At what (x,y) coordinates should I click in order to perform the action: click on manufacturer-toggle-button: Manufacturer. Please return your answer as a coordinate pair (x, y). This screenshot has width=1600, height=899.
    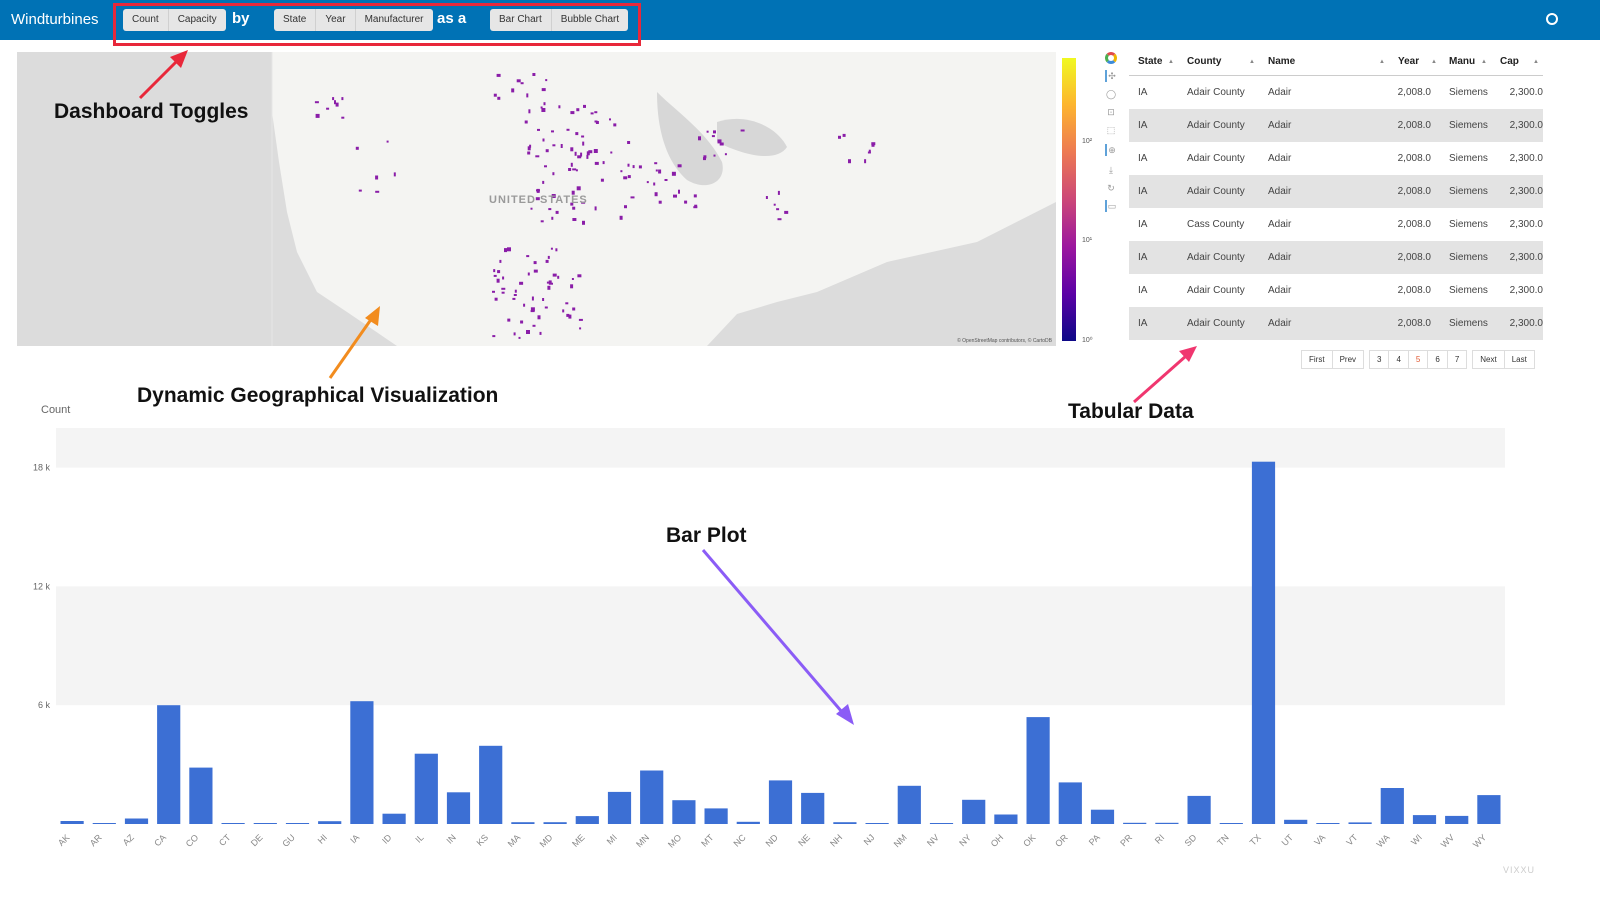
    Looking at the image, I should click on (394, 19).